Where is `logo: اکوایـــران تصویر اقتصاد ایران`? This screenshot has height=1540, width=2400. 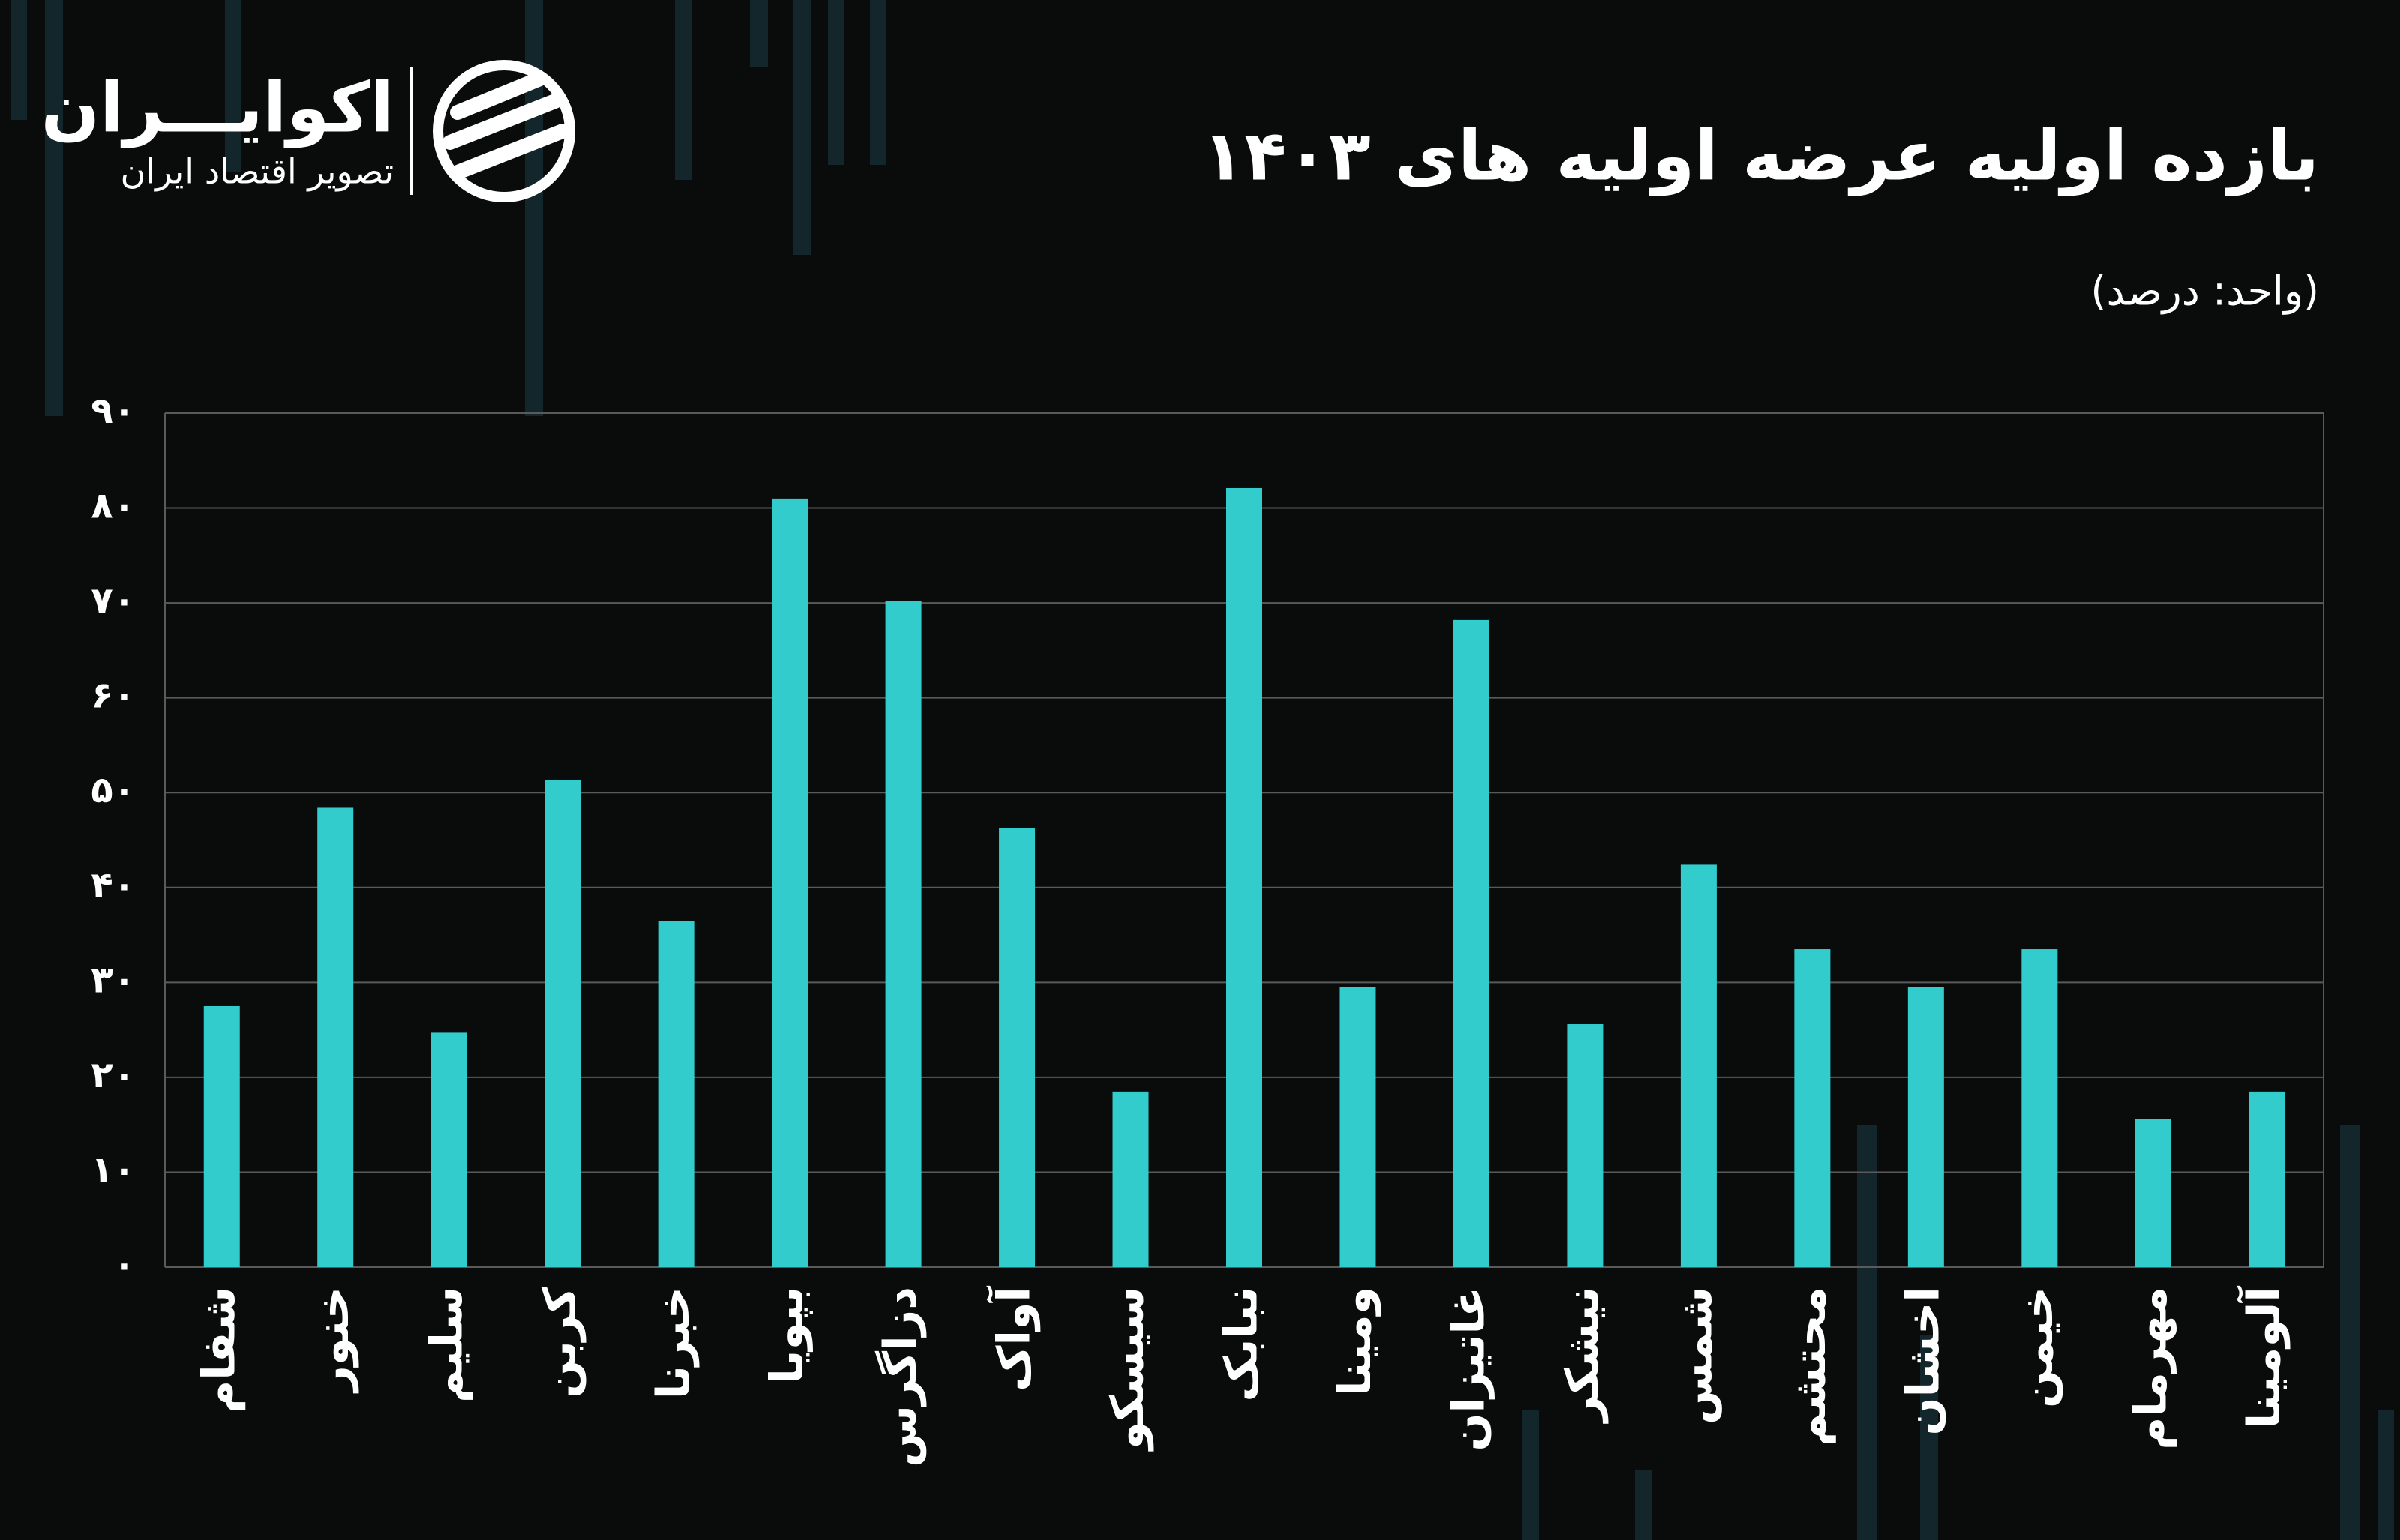
logo: اکوایـــران تصویر اقتصاد ایران is located at coordinates (308, 131).